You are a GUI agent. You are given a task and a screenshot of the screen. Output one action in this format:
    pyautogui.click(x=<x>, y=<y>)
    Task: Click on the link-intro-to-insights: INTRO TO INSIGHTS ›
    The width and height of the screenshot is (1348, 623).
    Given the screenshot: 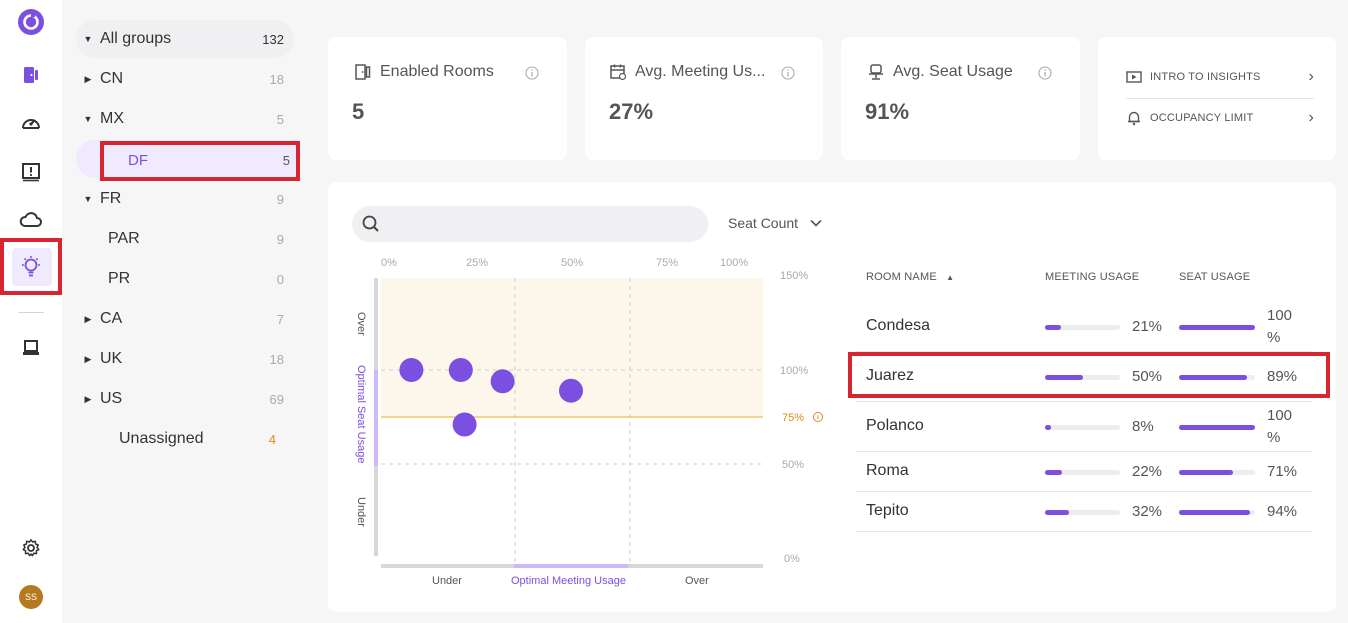 What is the action you would take?
    pyautogui.click(x=1220, y=77)
    